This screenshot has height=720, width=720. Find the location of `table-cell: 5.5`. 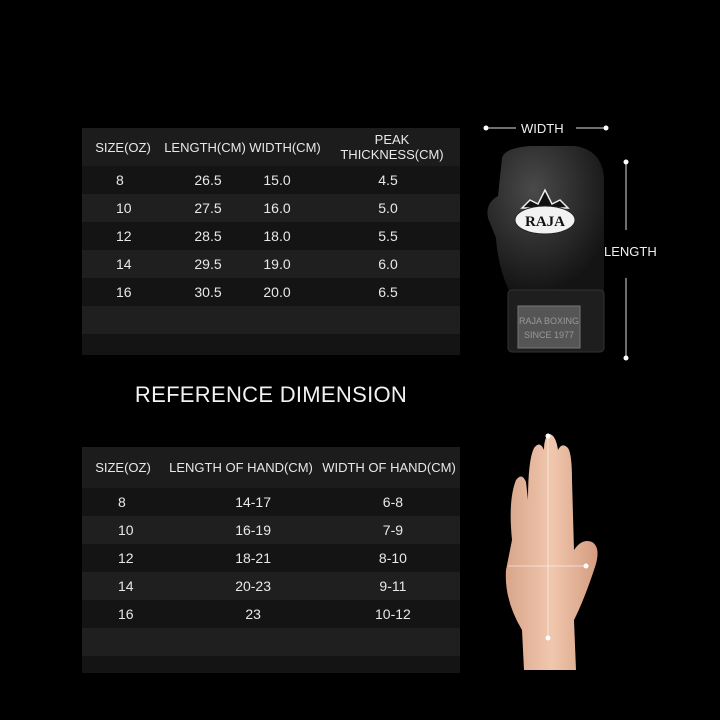

table-cell: 5.5 is located at coordinates (388, 236).